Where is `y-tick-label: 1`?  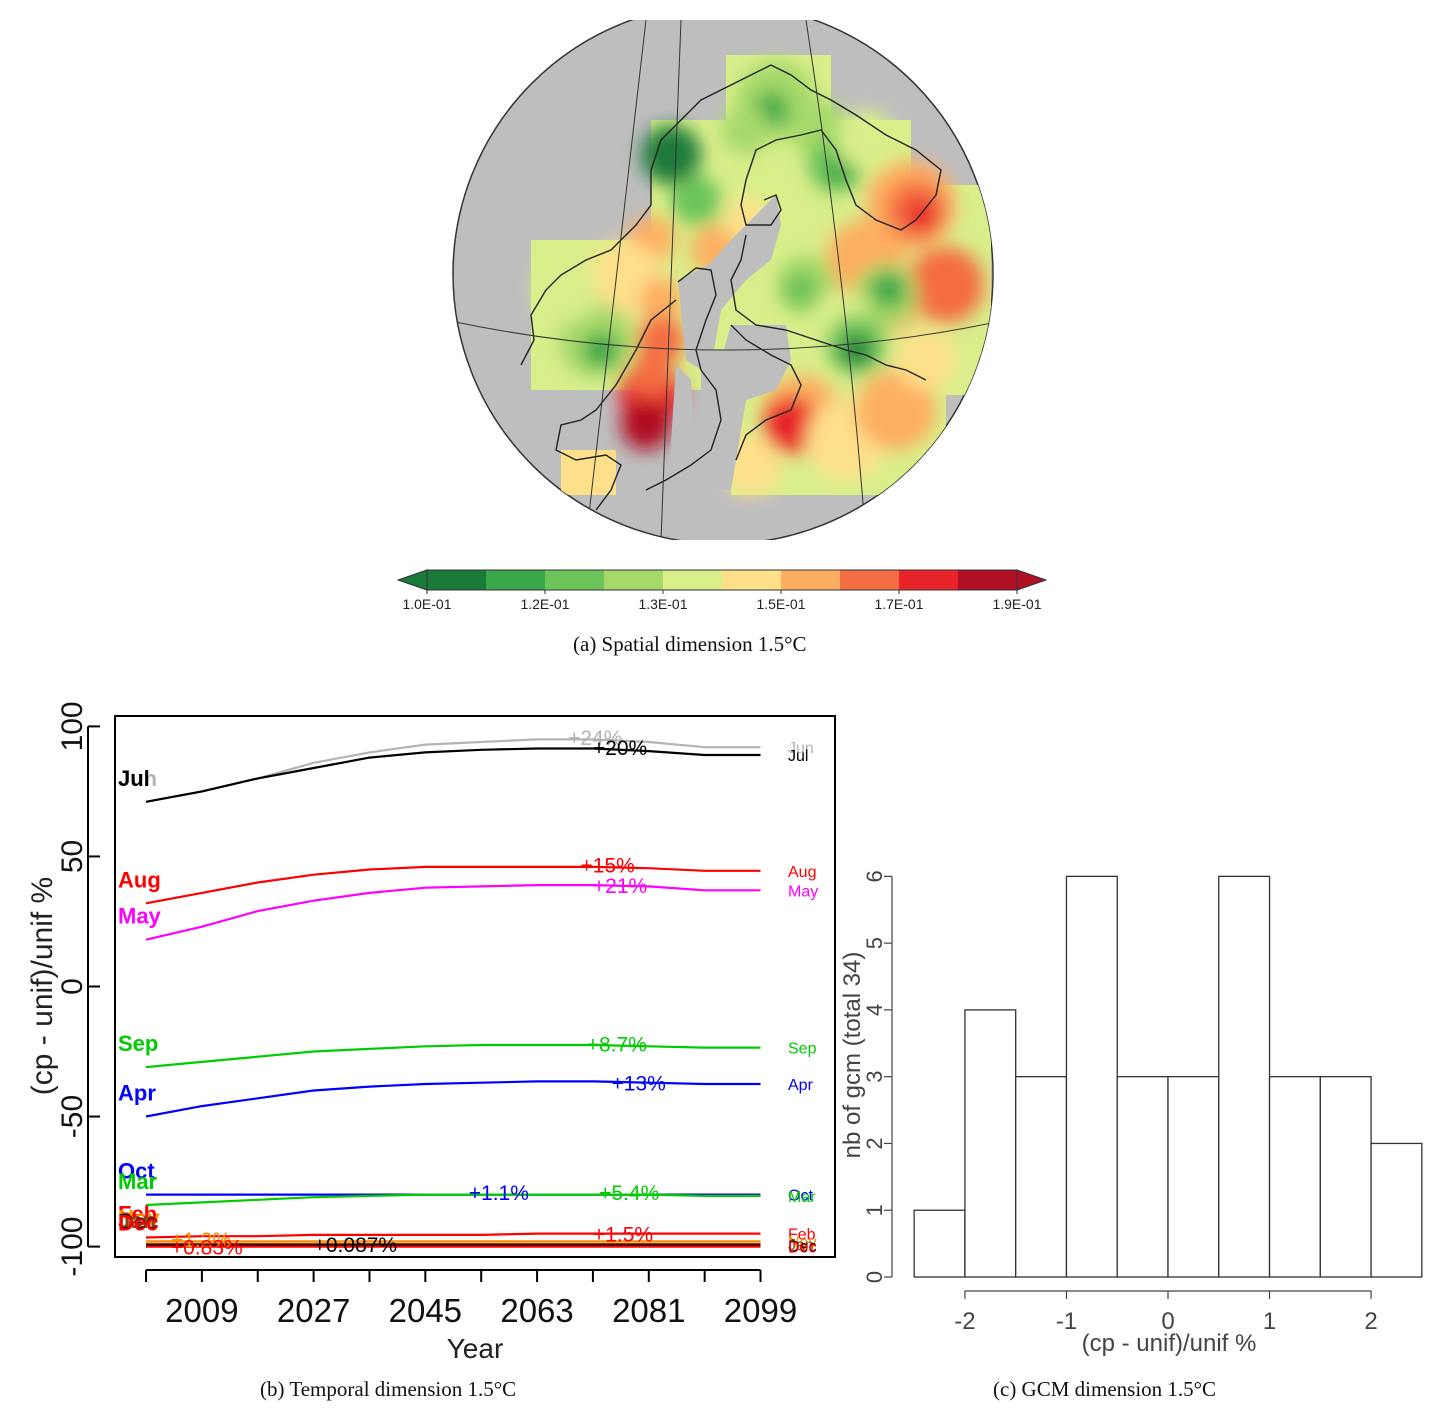 y-tick-label: 1 is located at coordinates (874, 1210).